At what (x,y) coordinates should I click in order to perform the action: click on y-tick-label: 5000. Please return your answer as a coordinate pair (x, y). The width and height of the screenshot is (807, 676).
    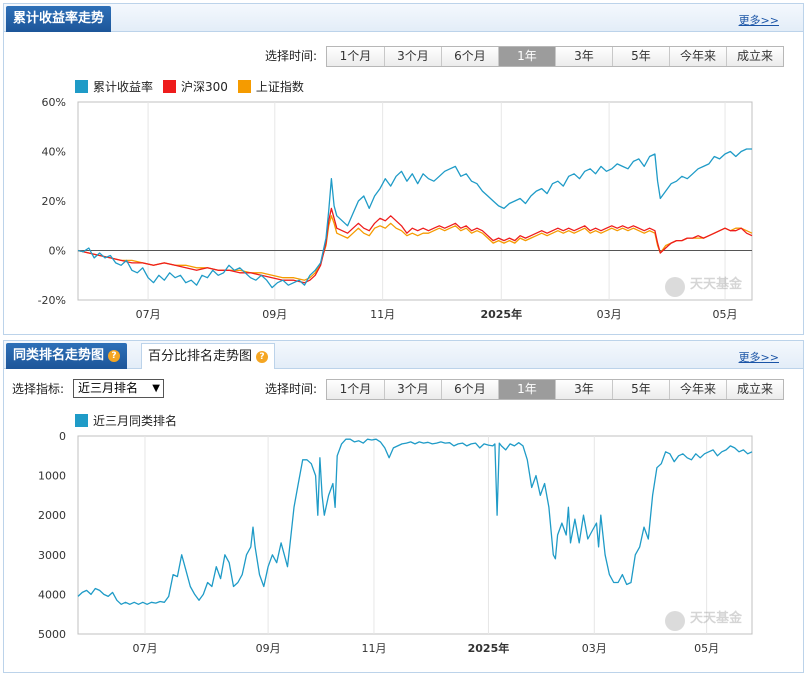
    Looking at the image, I should click on (52, 634).